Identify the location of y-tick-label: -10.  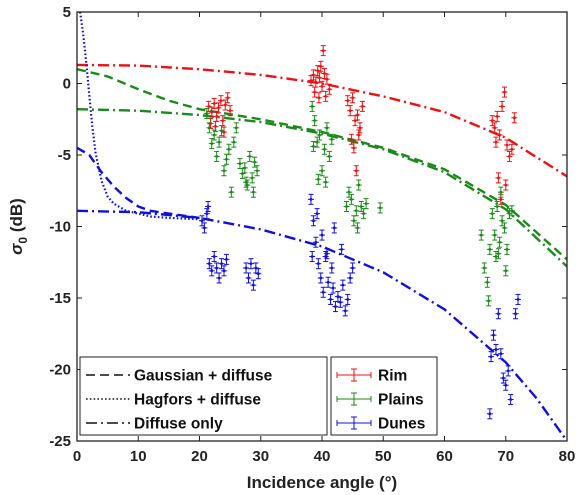
(60, 227).